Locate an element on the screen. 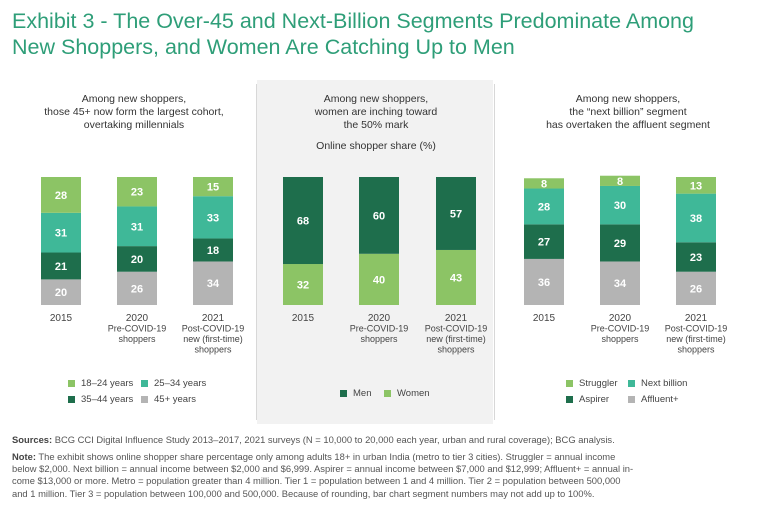 Image resolution: width=768 pixels, height=510 pixels. bar-label-2-2-0: 40 is located at coordinates (379, 280).